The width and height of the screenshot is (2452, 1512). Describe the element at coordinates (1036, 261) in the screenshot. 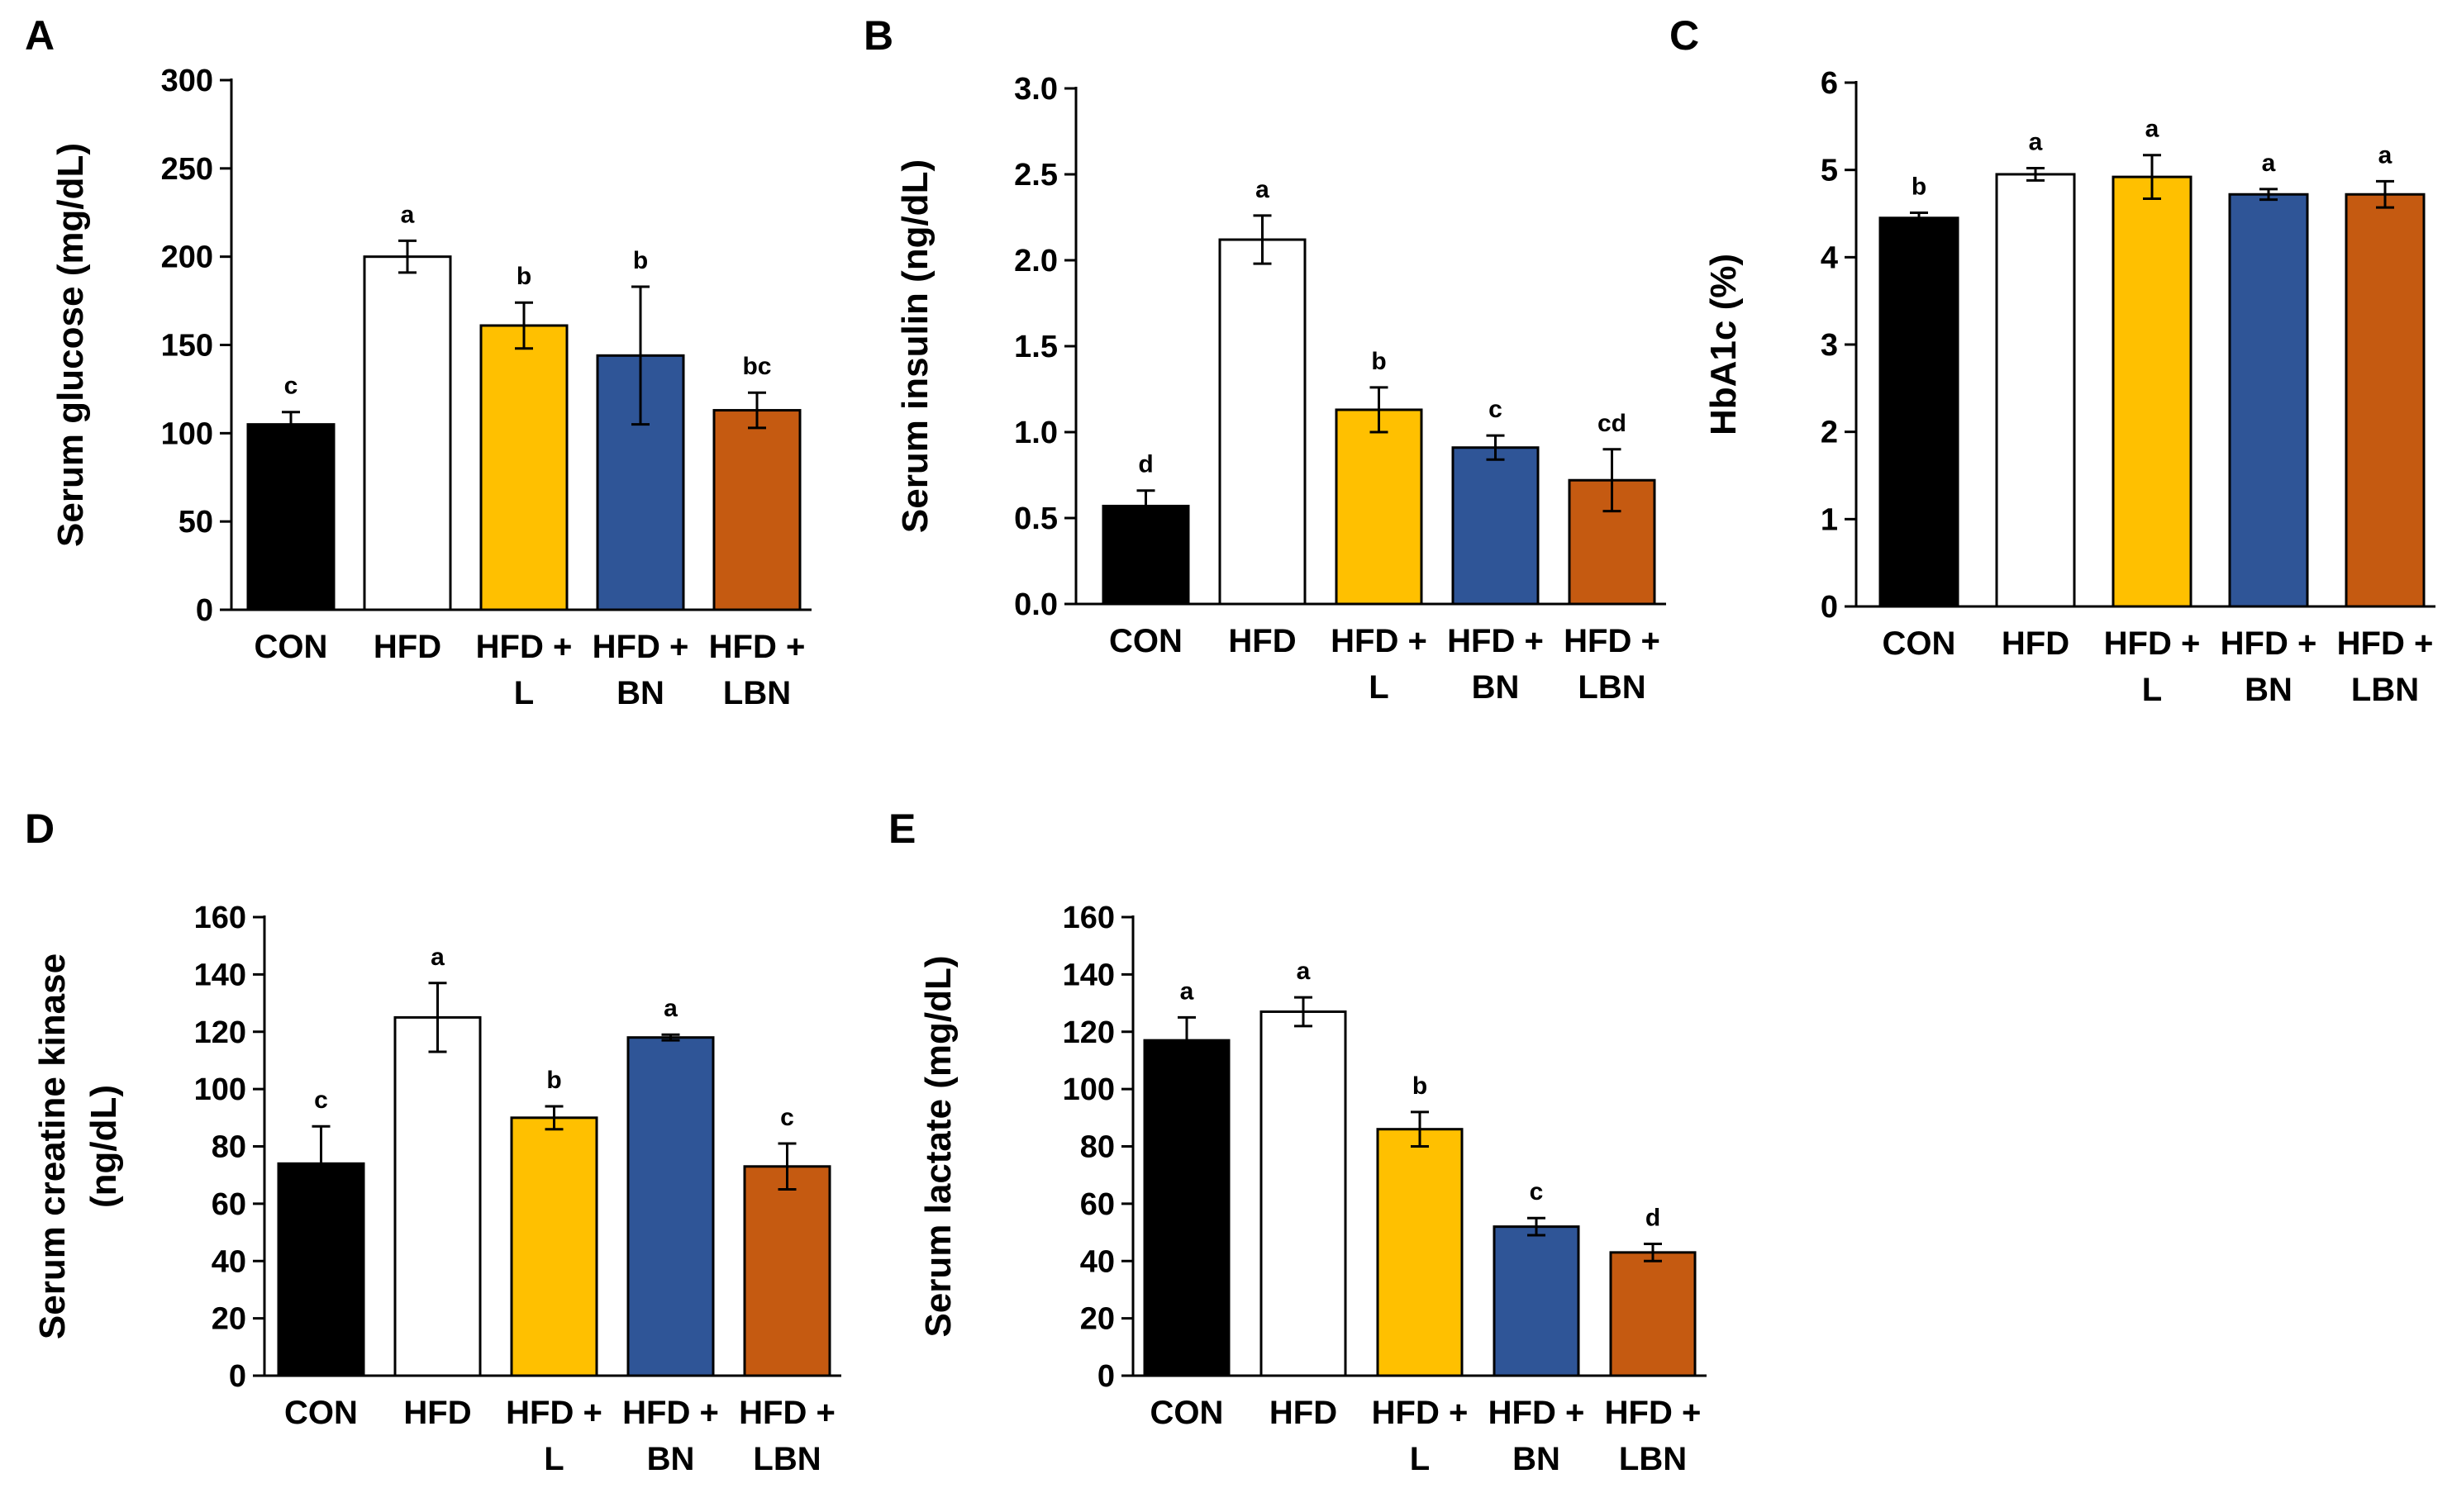

I see `y-tick-label-b-5: 2.0` at that location.